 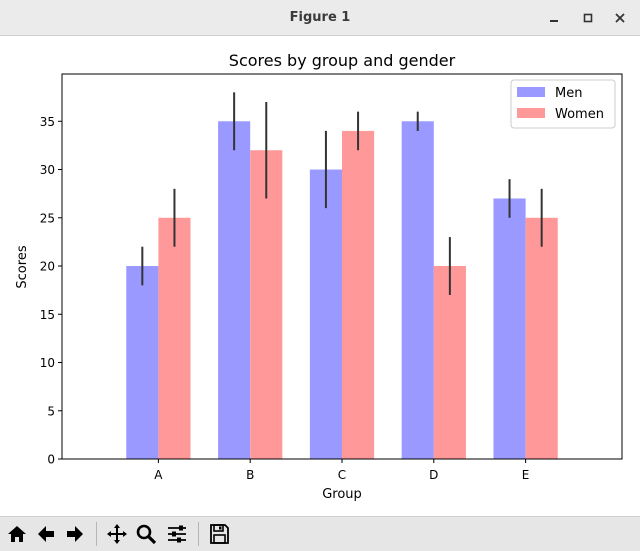 I want to click on maximize-icon, so click(x=588, y=18).